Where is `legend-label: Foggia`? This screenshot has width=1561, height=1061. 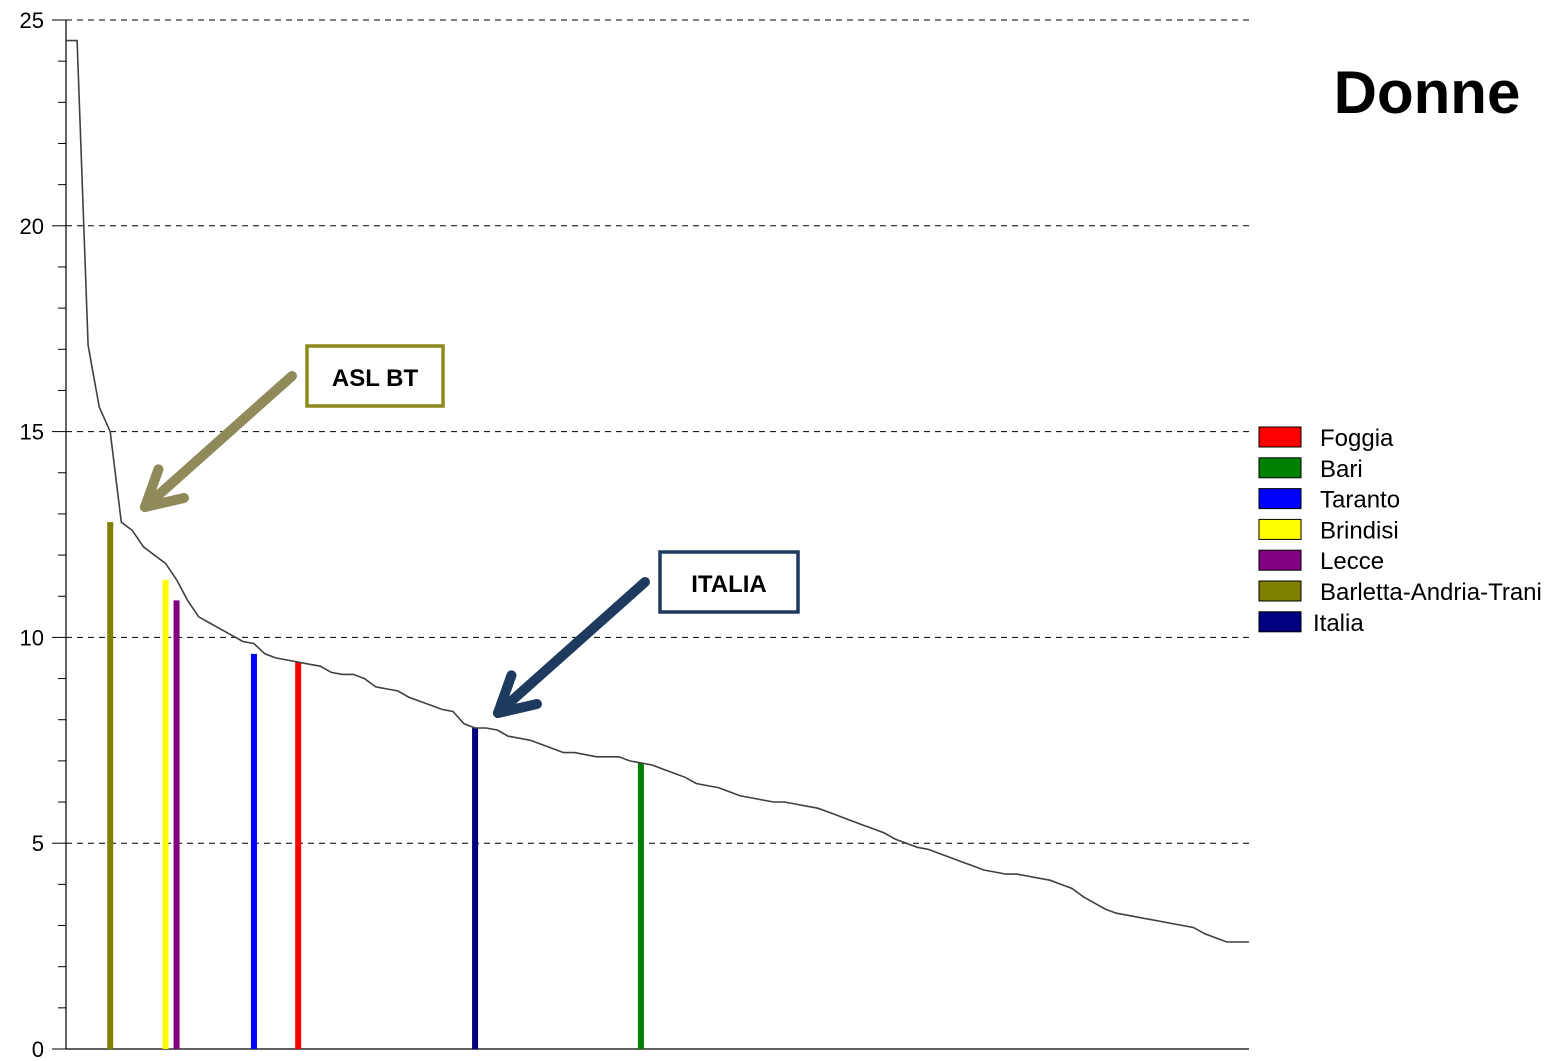 legend-label: Foggia is located at coordinates (1357, 438).